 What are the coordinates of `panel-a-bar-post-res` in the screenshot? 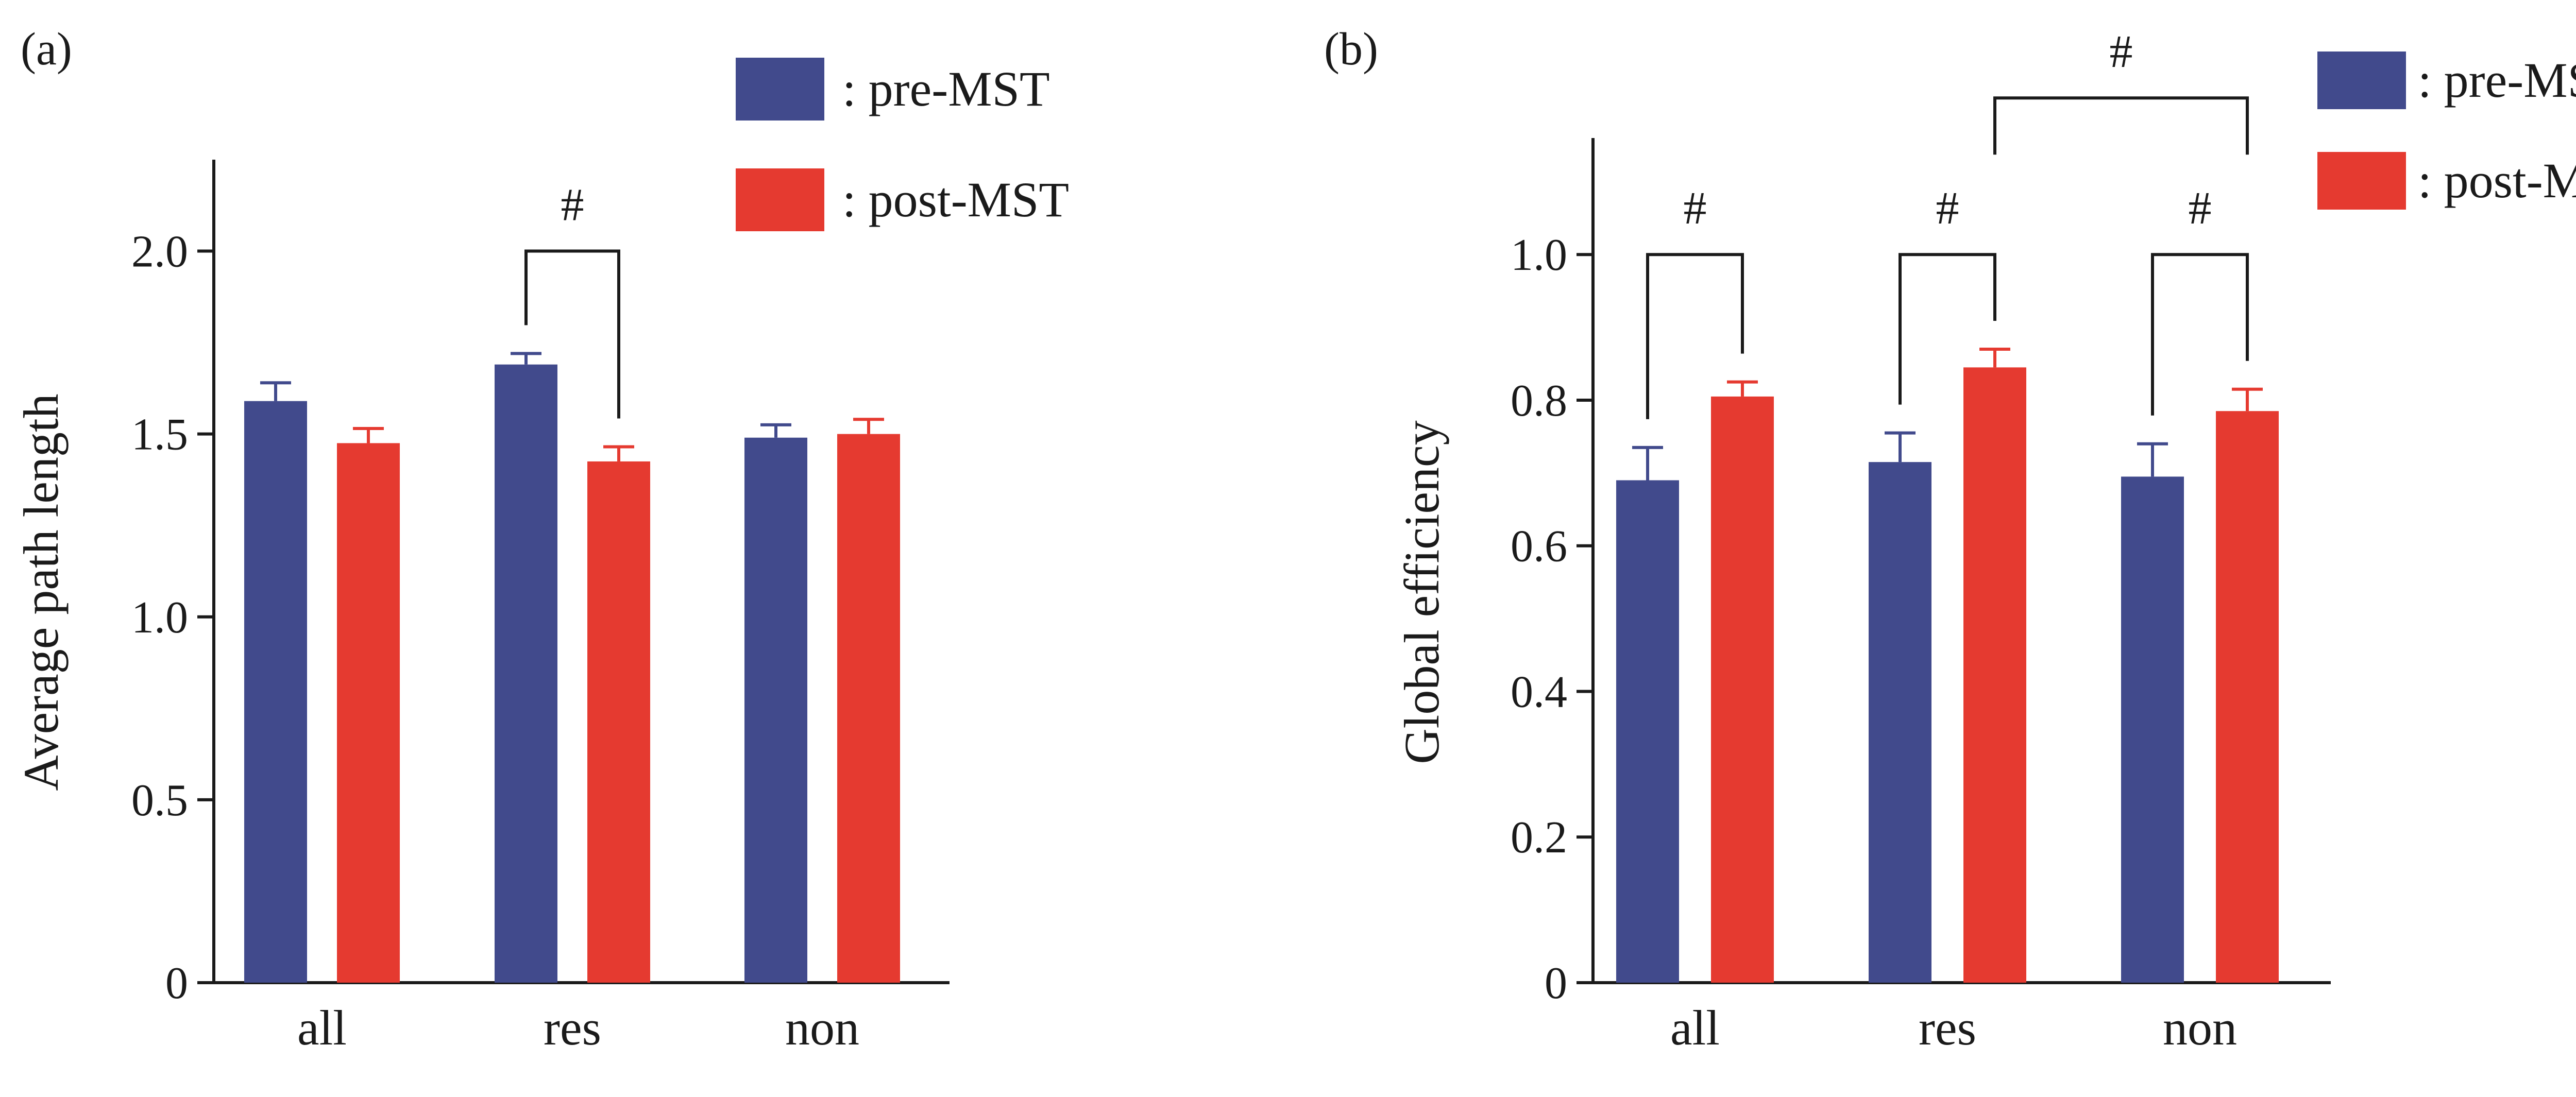 It's located at (619, 722).